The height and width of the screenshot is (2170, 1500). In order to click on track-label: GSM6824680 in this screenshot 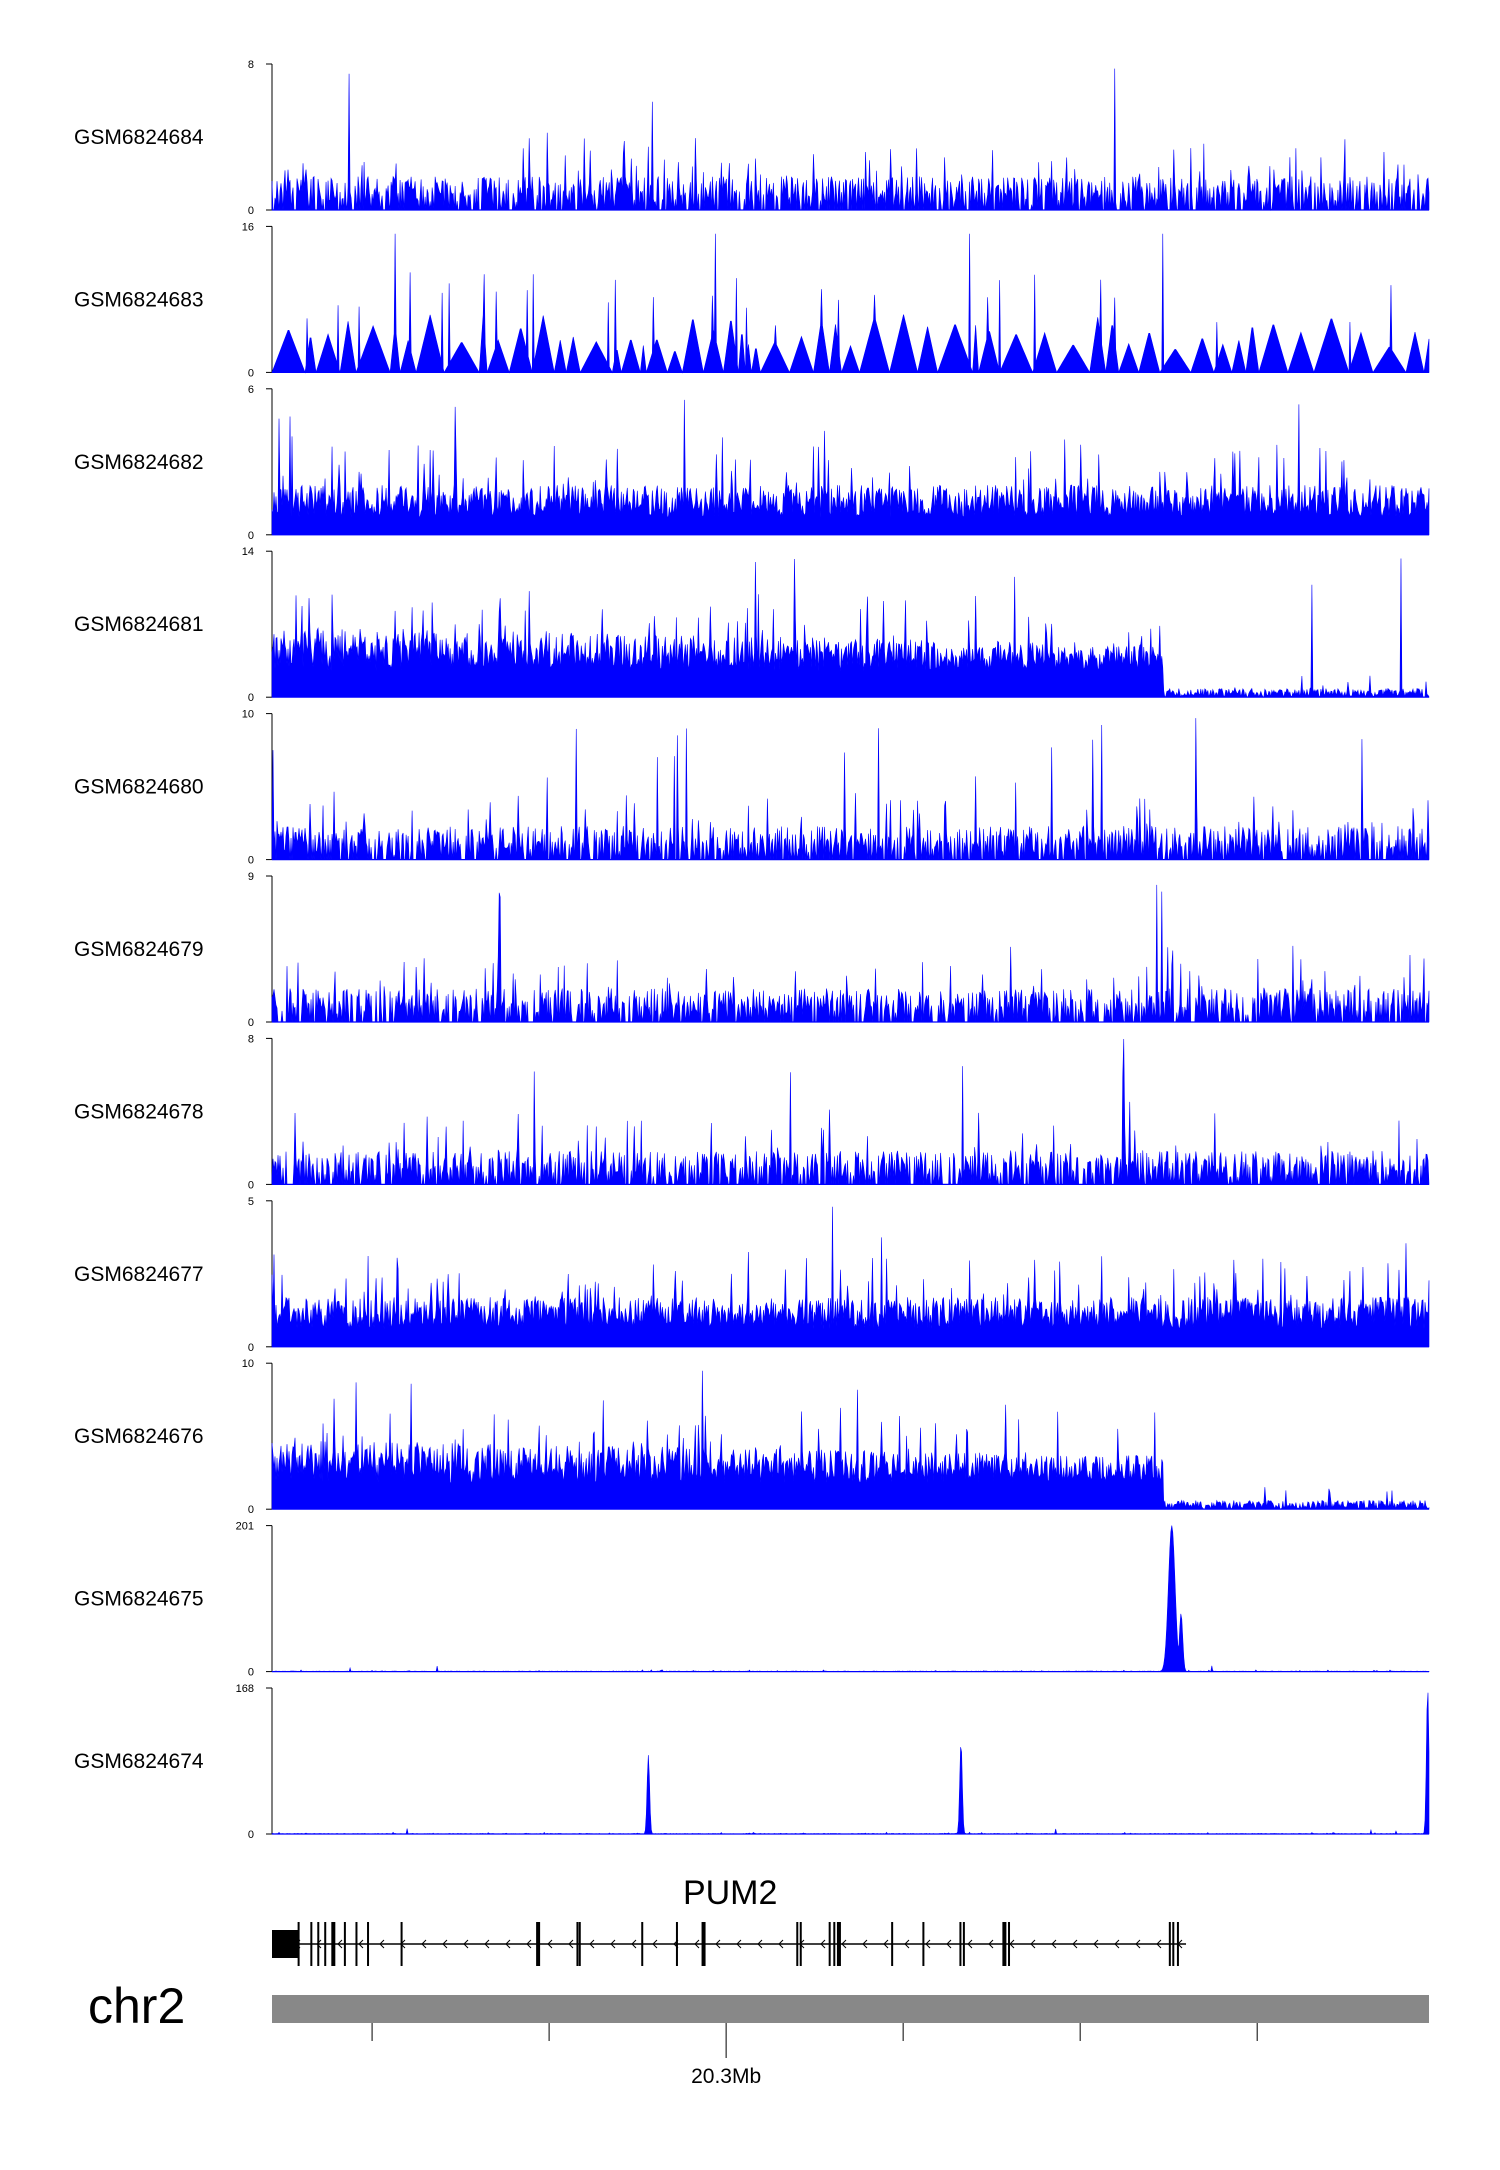, I will do `click(139, 787)`.